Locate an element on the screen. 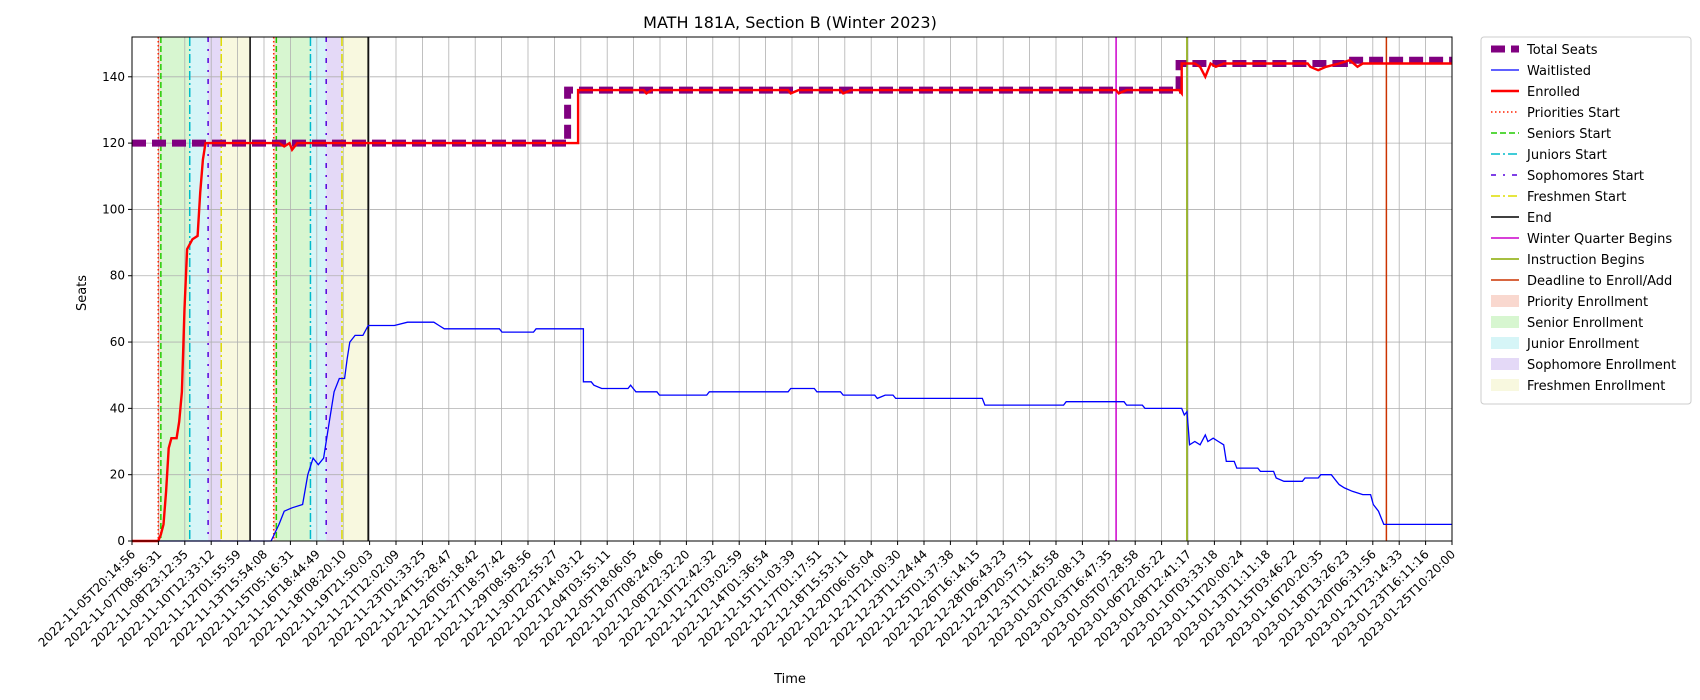 The width and height of the screenshot is (1700, 700). legend-label-5: Juniors Start is located at coordinates (1566, 155).